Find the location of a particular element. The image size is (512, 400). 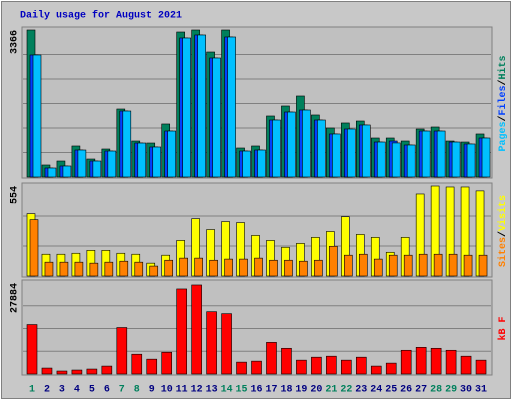

x-tick-label: 5 is located at coordinates (92, 390).